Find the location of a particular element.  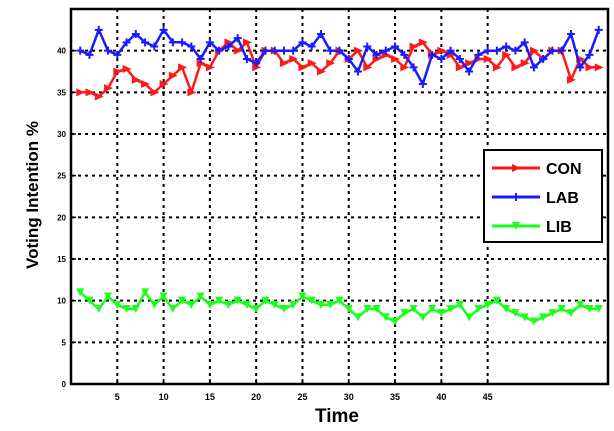

y-tick-label: 20 is located at coordinates (61, 217).